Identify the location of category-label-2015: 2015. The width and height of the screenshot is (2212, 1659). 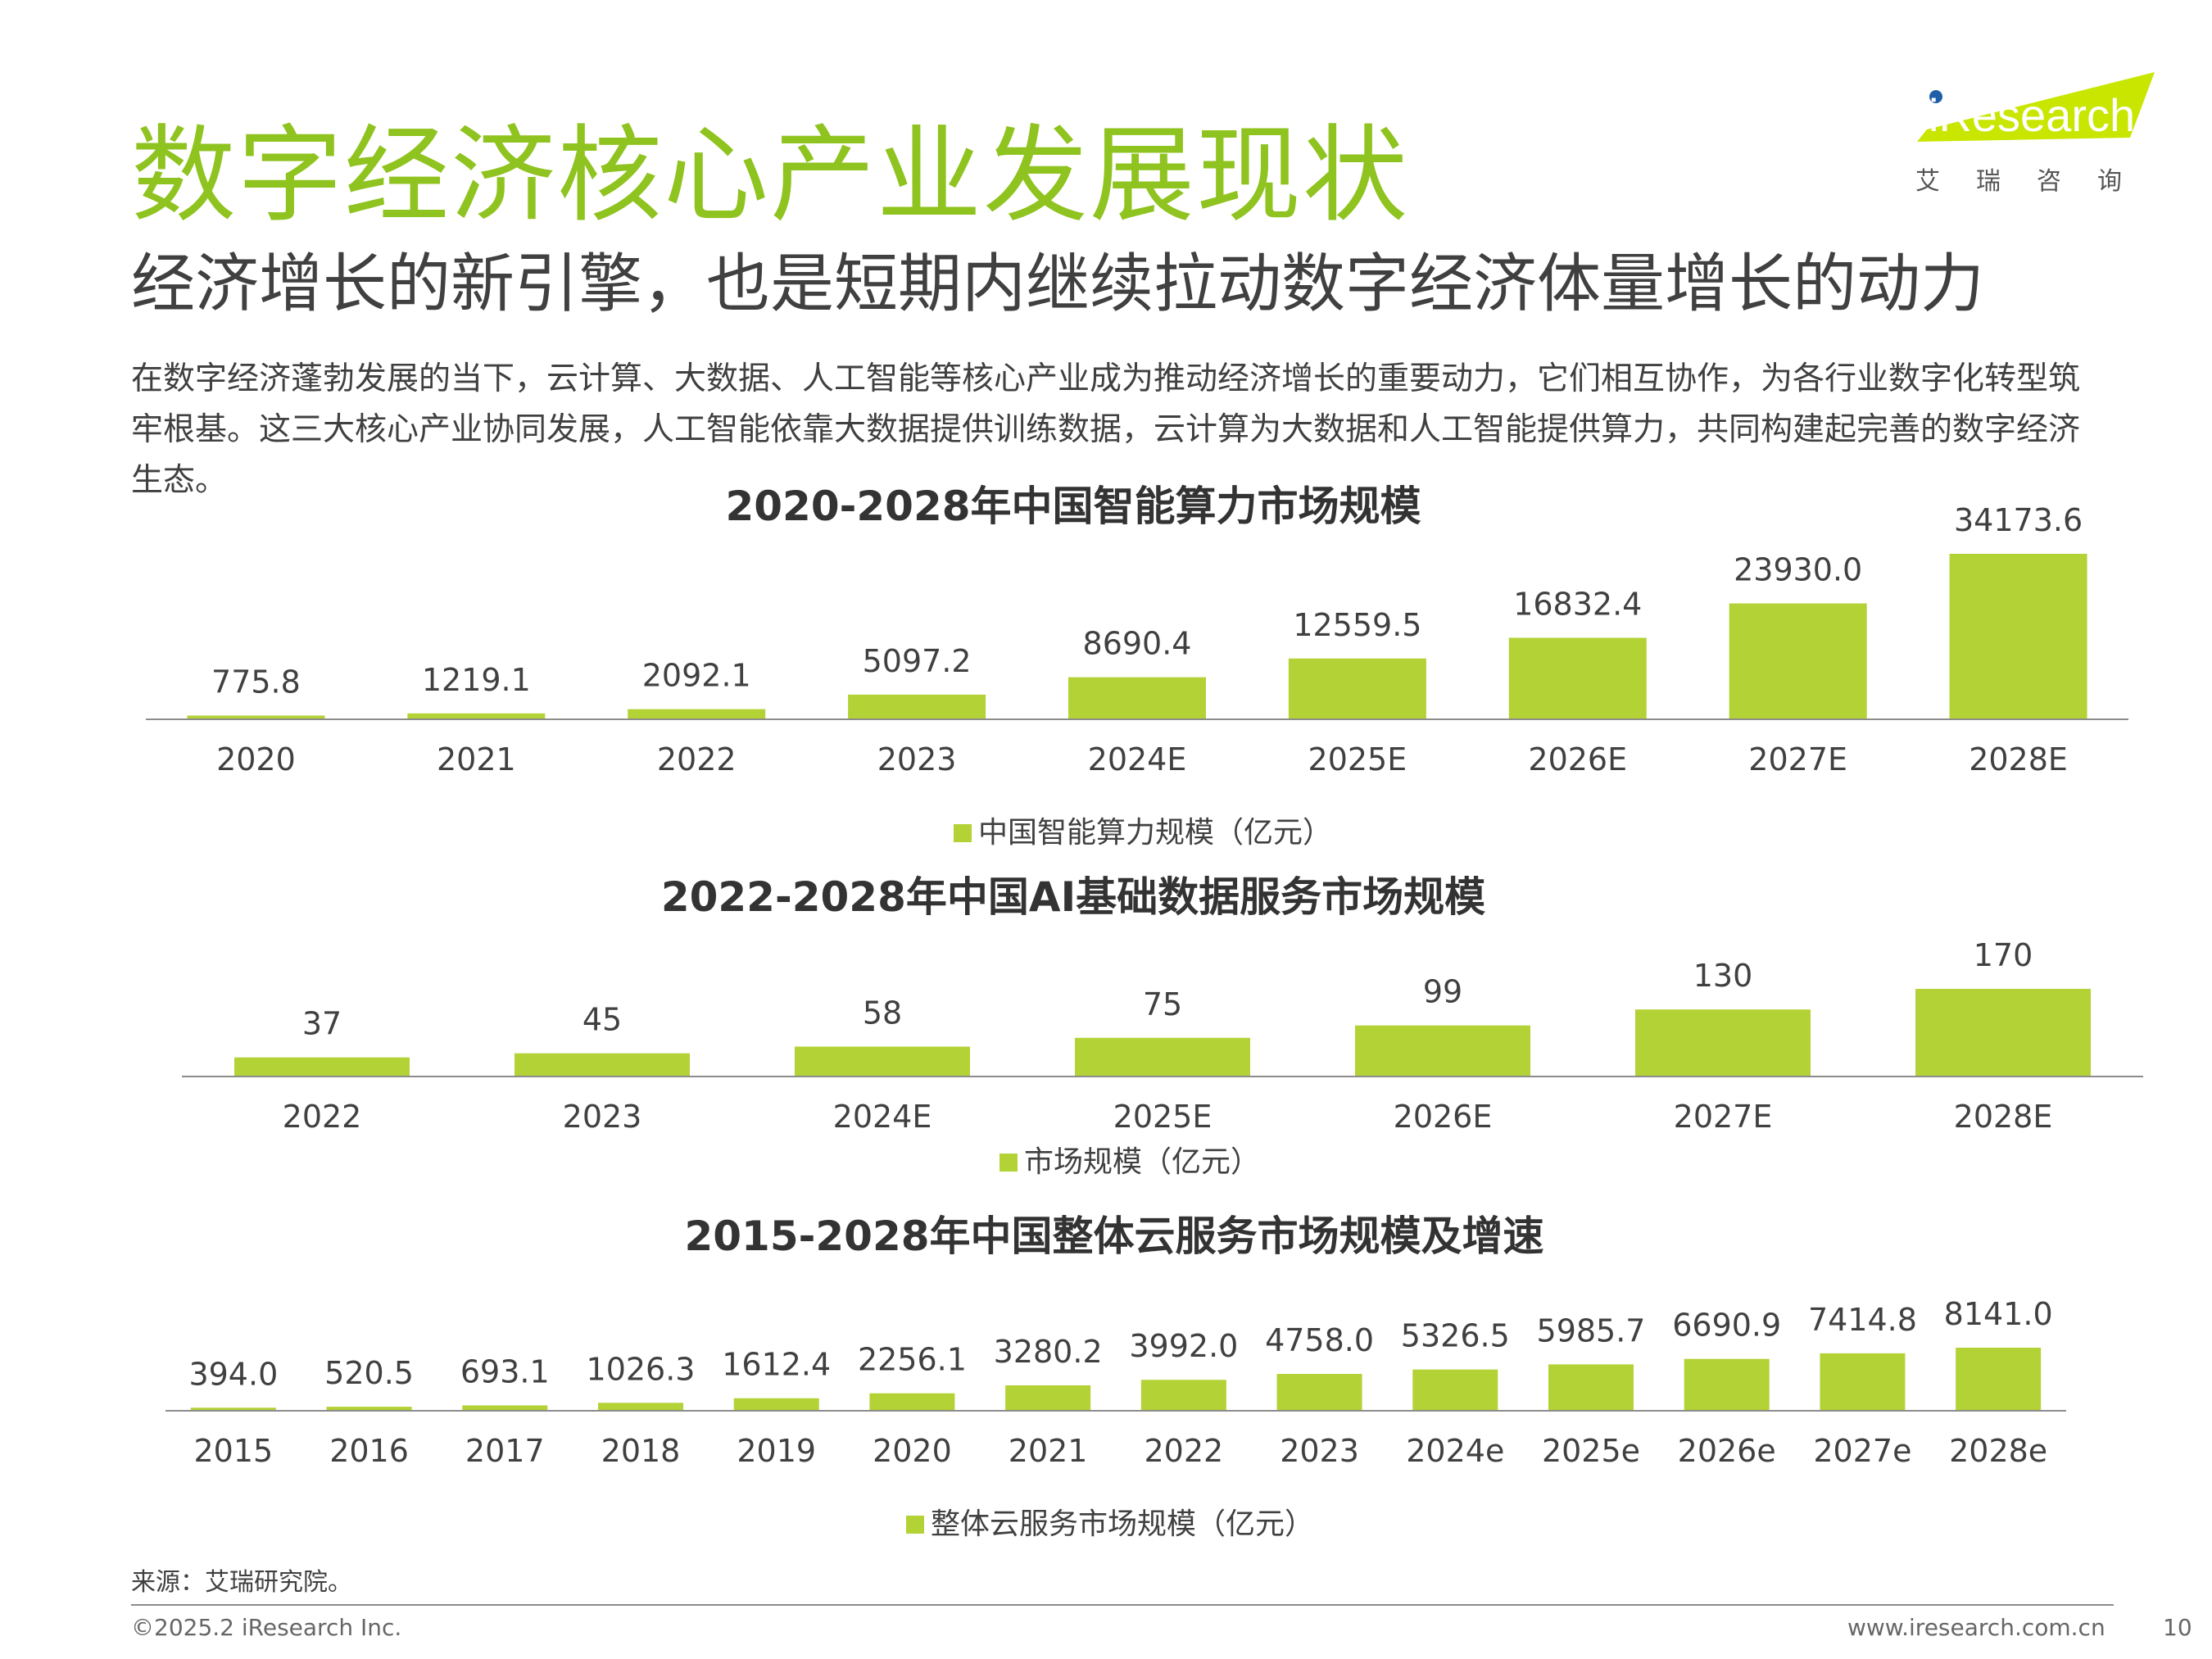
(233, 1451).